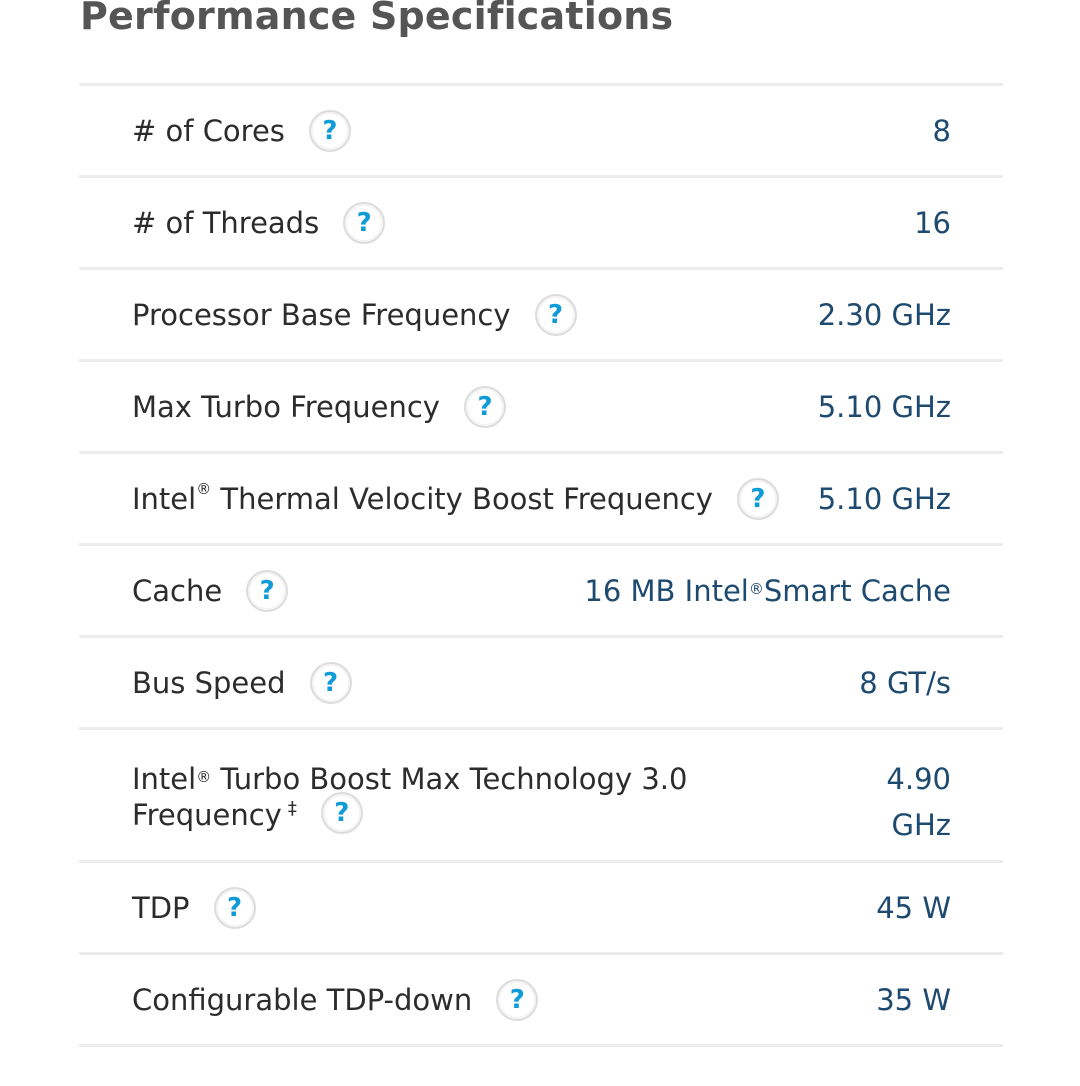  Describe the element at coordinates (207, 815) in the screenshot. I see `label-second-line: Frequency` at that location.